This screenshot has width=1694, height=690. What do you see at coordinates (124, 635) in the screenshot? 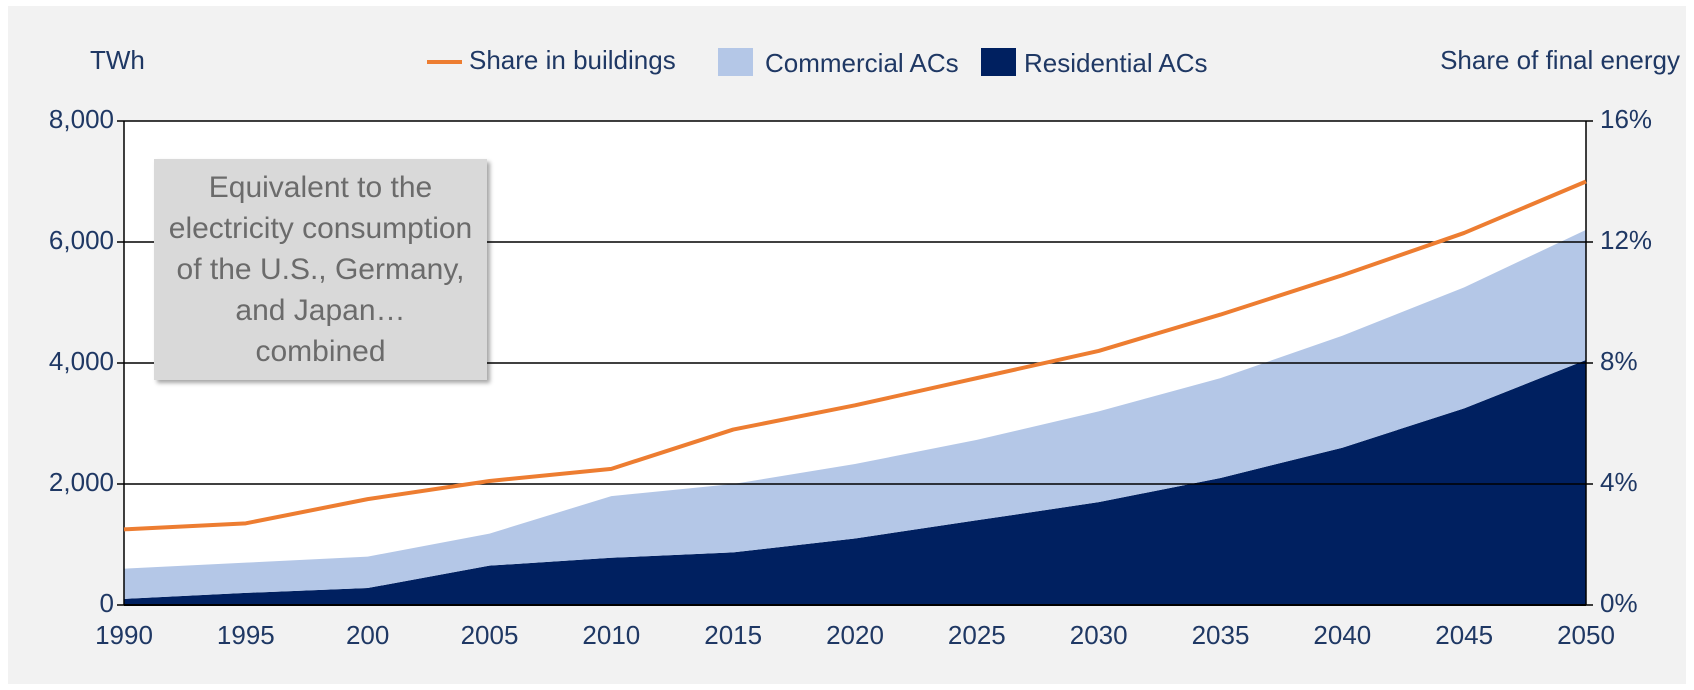
I see `x-tick-label: 1990` at bounding box center [124, 635].